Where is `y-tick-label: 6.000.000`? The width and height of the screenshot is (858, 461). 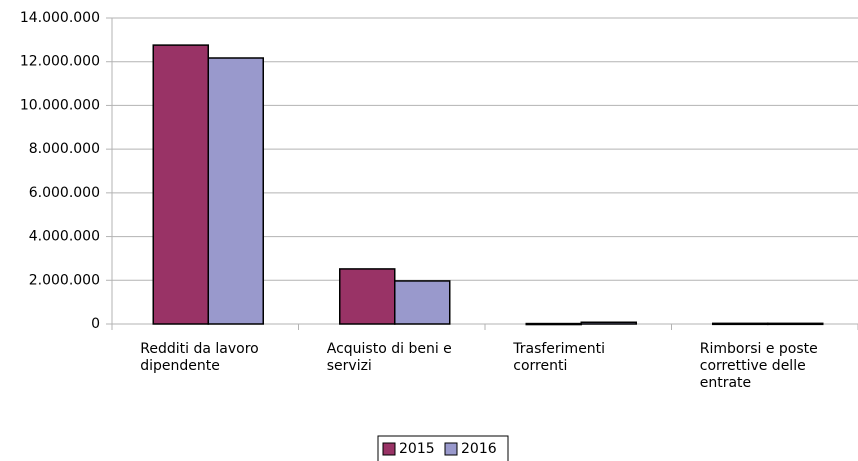 y-tick-label: 6.000.000 is located at coordinates (64, 193).